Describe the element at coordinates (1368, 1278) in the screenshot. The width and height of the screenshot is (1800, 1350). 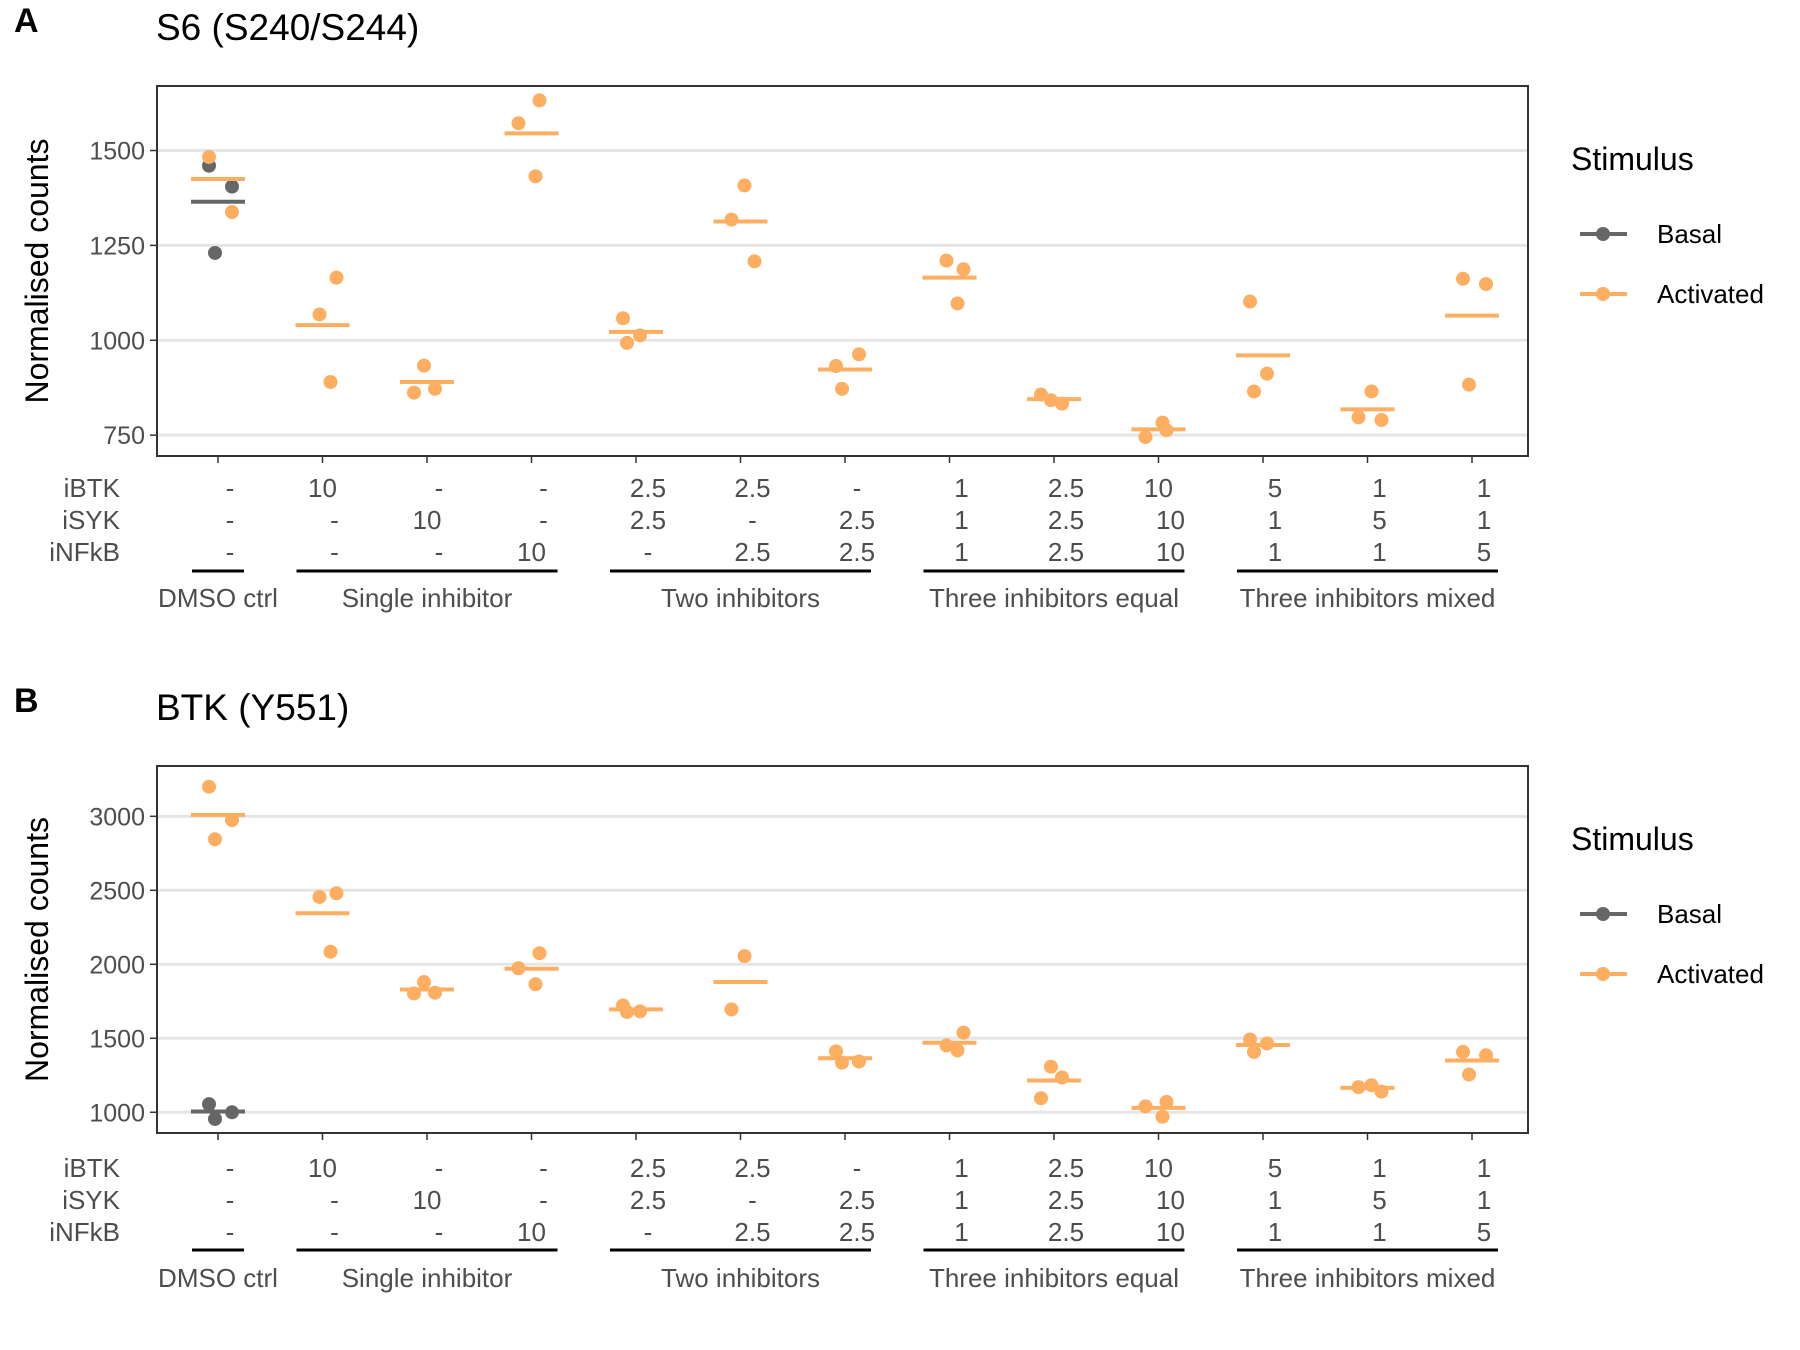
I see `group-label: Three inhibitors mixed` at that location.